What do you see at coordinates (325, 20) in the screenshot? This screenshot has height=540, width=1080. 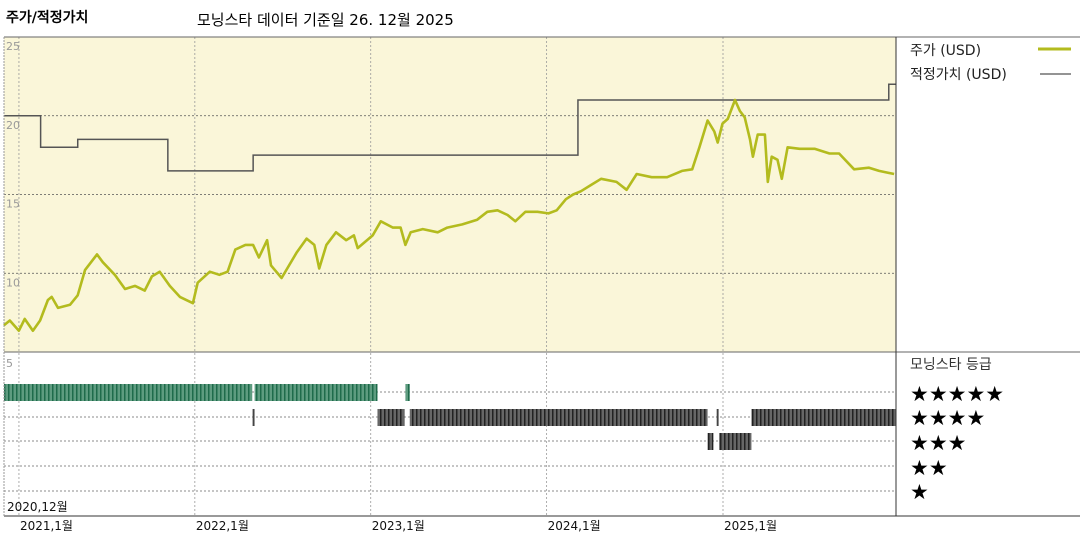 I see `data-date-subtitle: 모닝스타 데이터 기준일 26. 12월 2025` at bounding box center [325, 20].